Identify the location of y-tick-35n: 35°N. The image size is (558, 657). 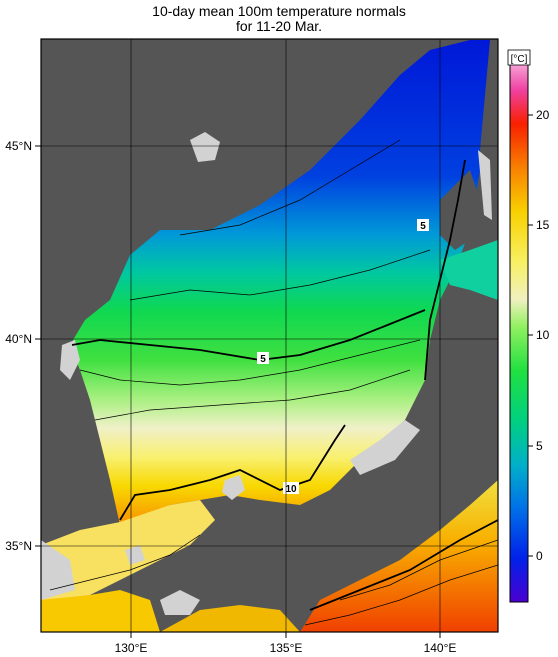
(18, 546).